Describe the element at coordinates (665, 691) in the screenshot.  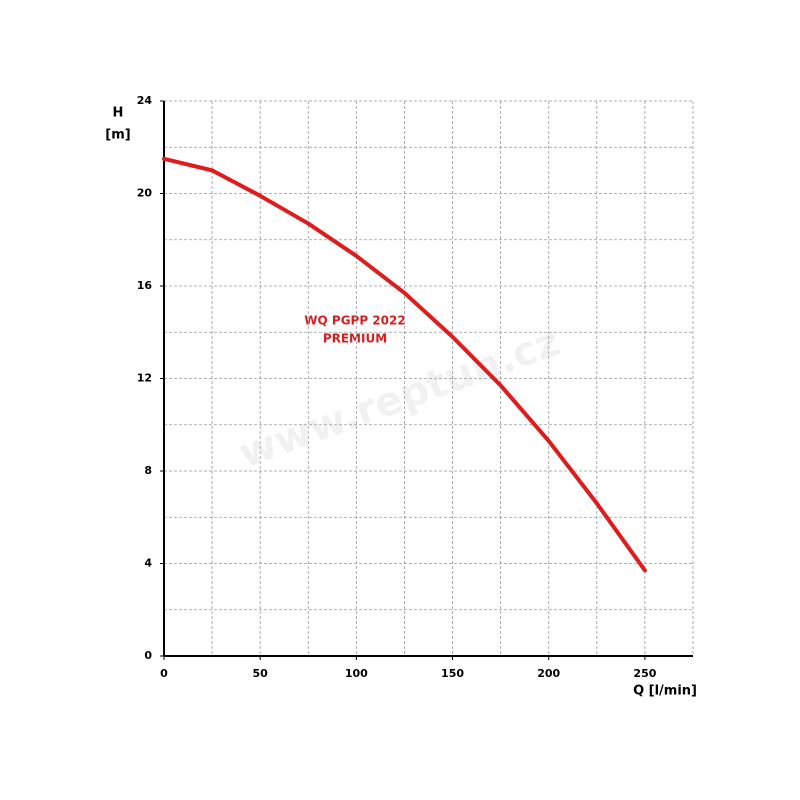
I see `x-axis-label: Q [l/min]` at that location.